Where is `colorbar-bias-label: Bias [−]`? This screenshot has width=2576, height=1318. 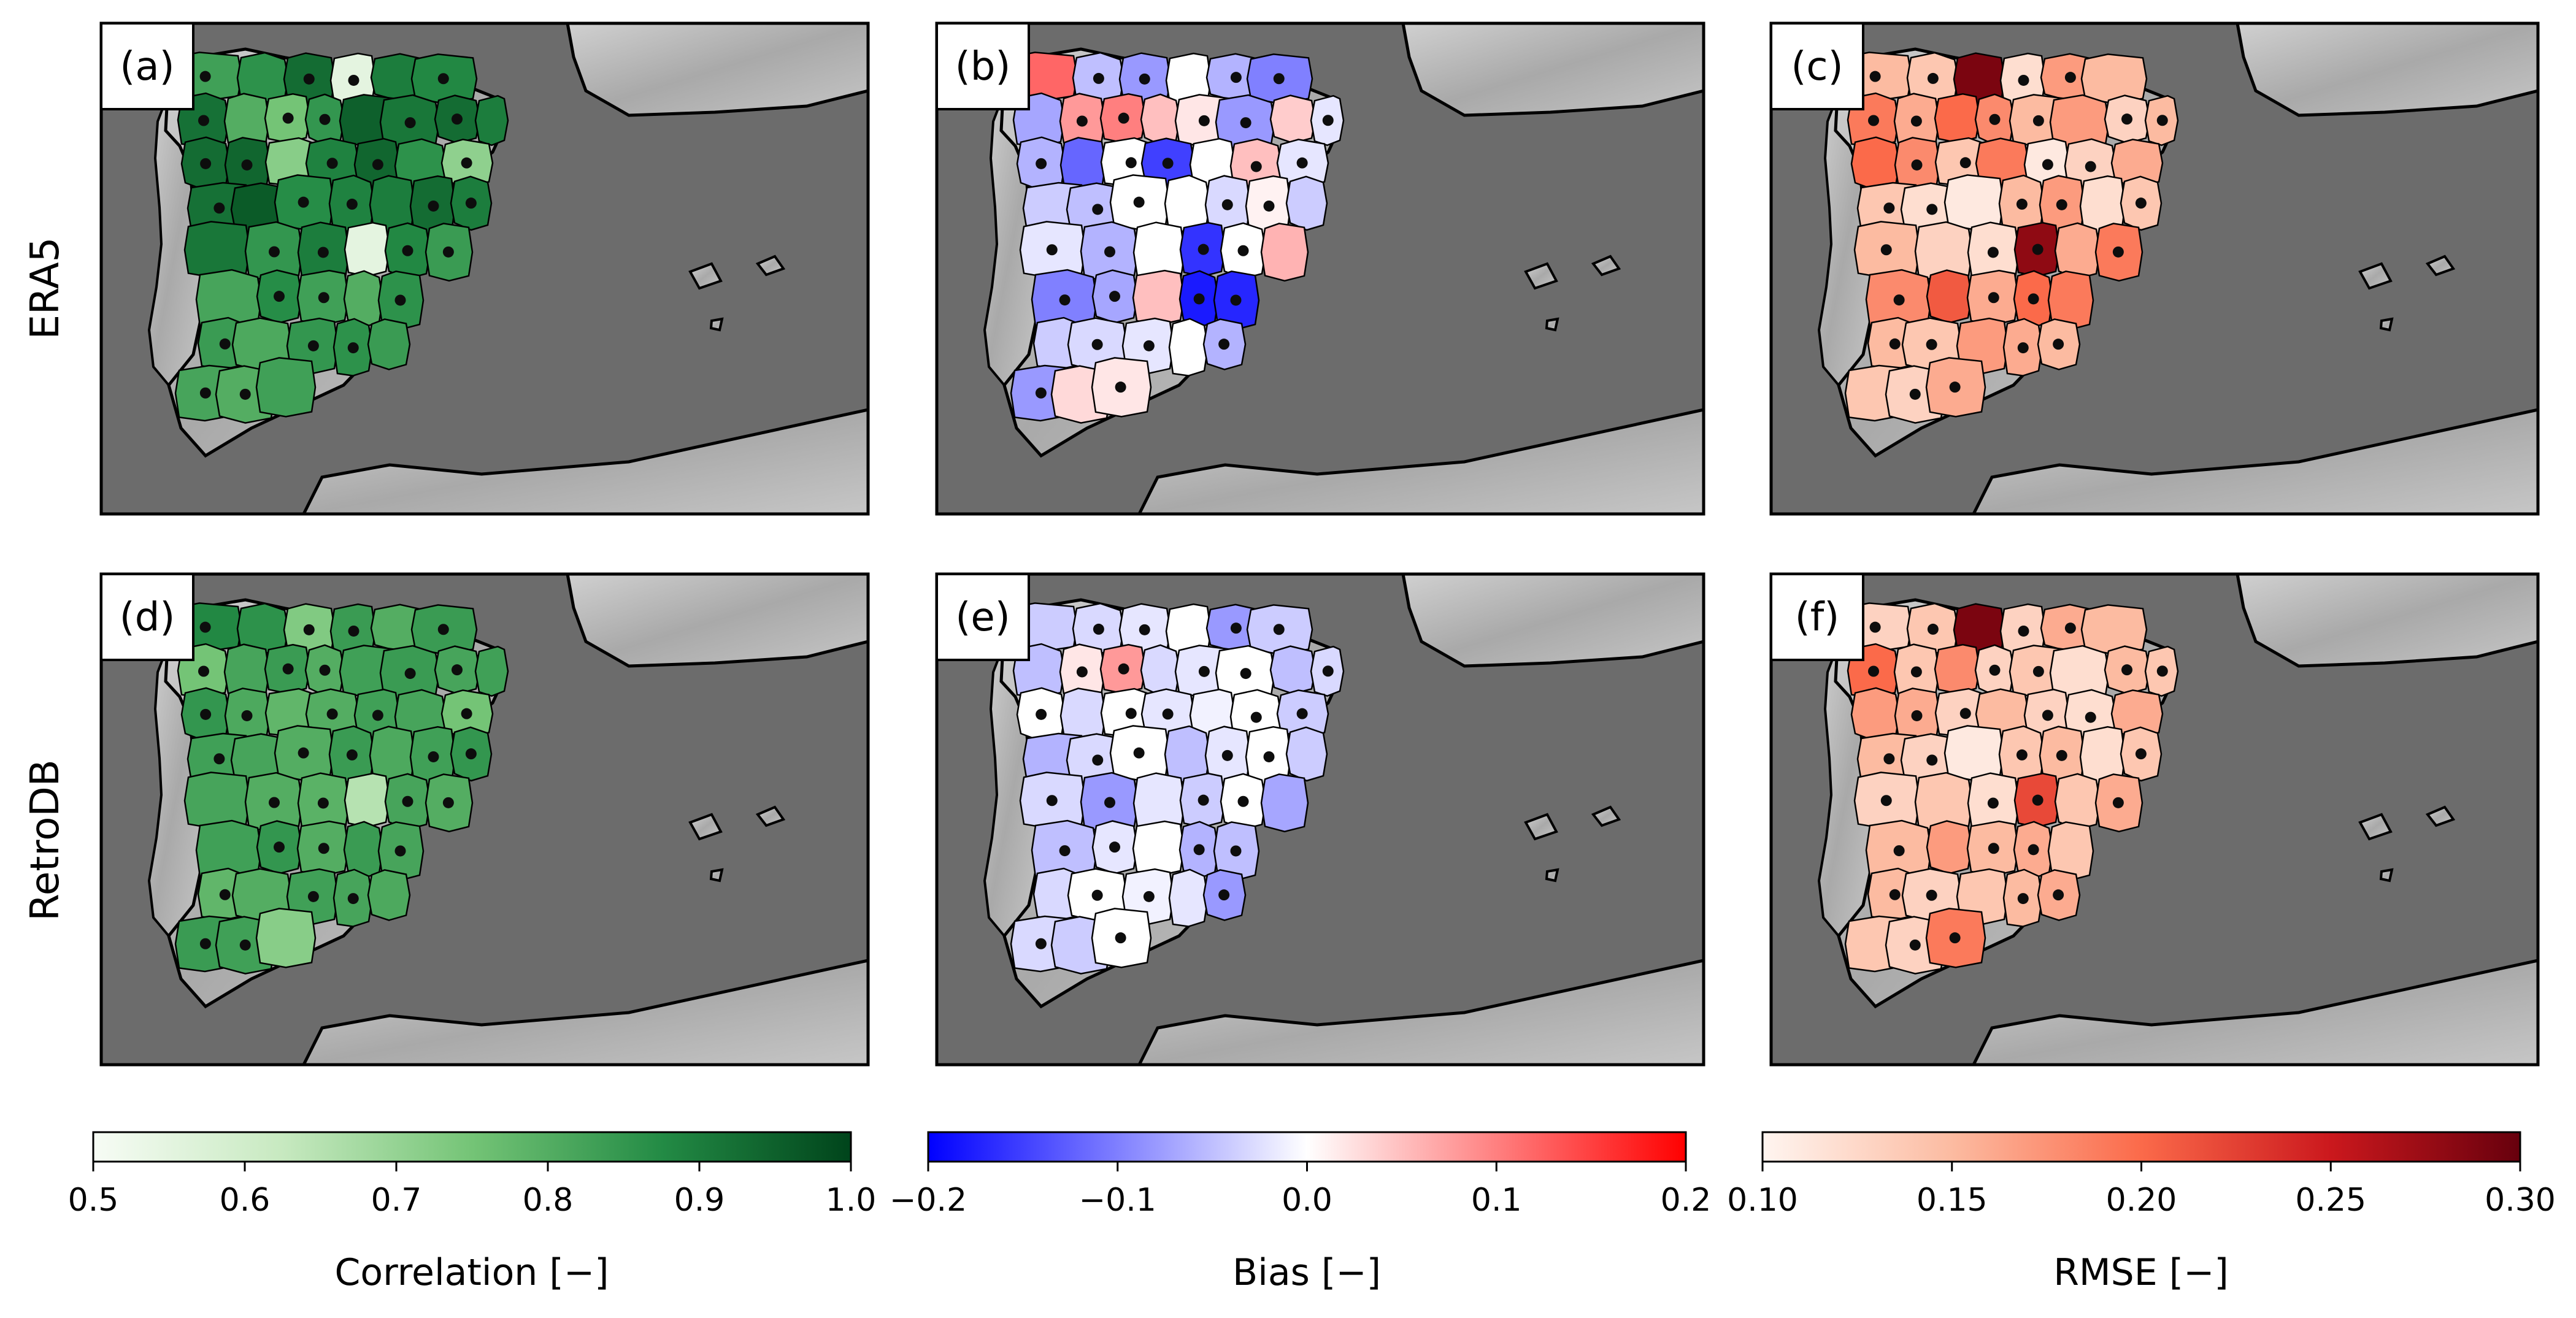 colorbar-bias-label: Bias [−] is located at coordinates (1306, 1272).